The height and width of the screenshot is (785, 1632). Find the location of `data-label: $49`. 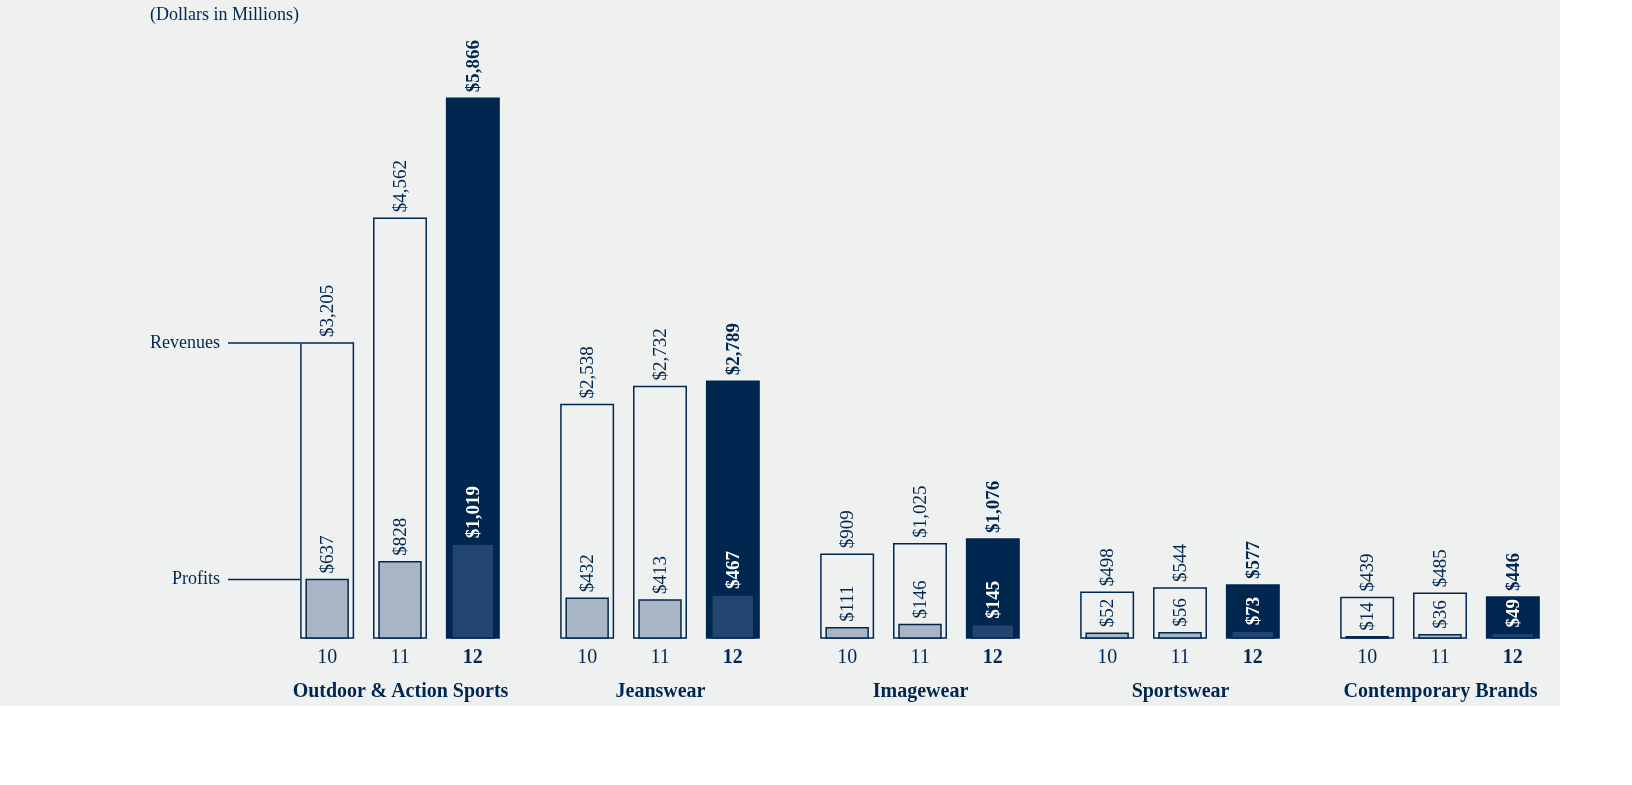

data-label: $49 is located at coordinates (1512, 613).